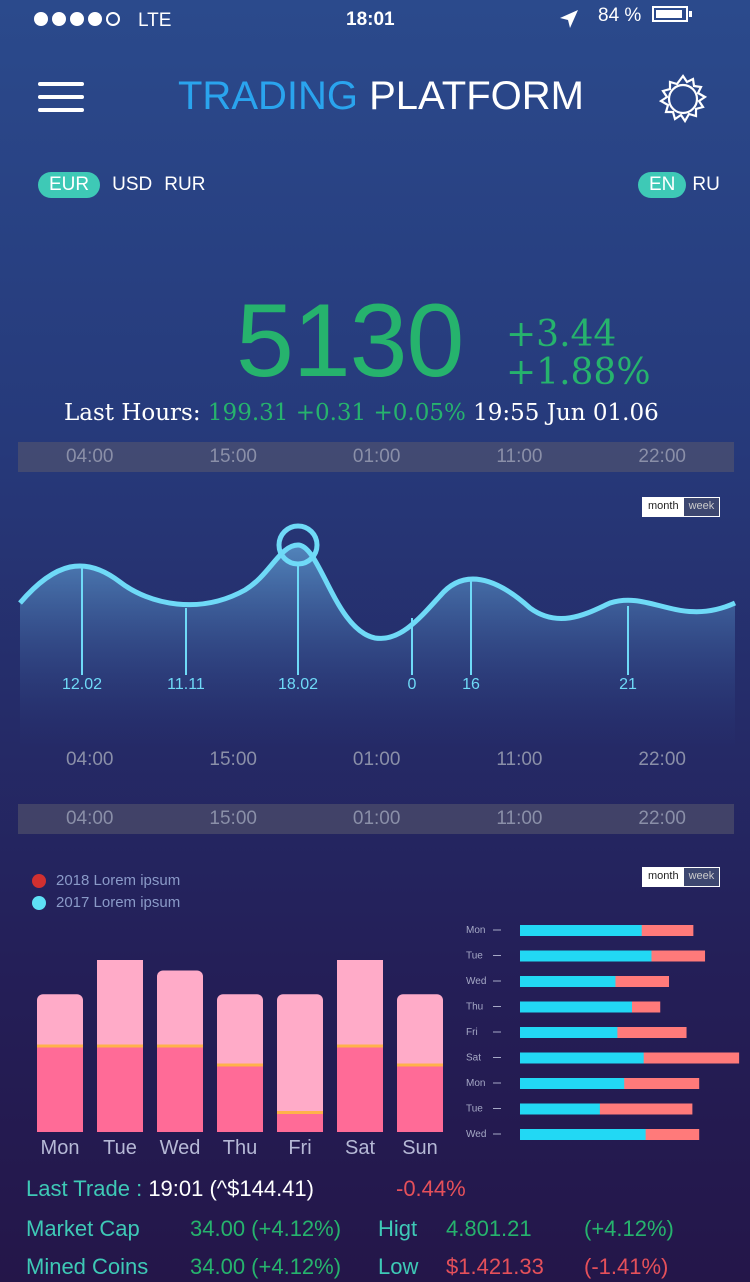  Describe the element at coordinates (398, 1266) in the screenshot. I see `low-label: Low` at that location.